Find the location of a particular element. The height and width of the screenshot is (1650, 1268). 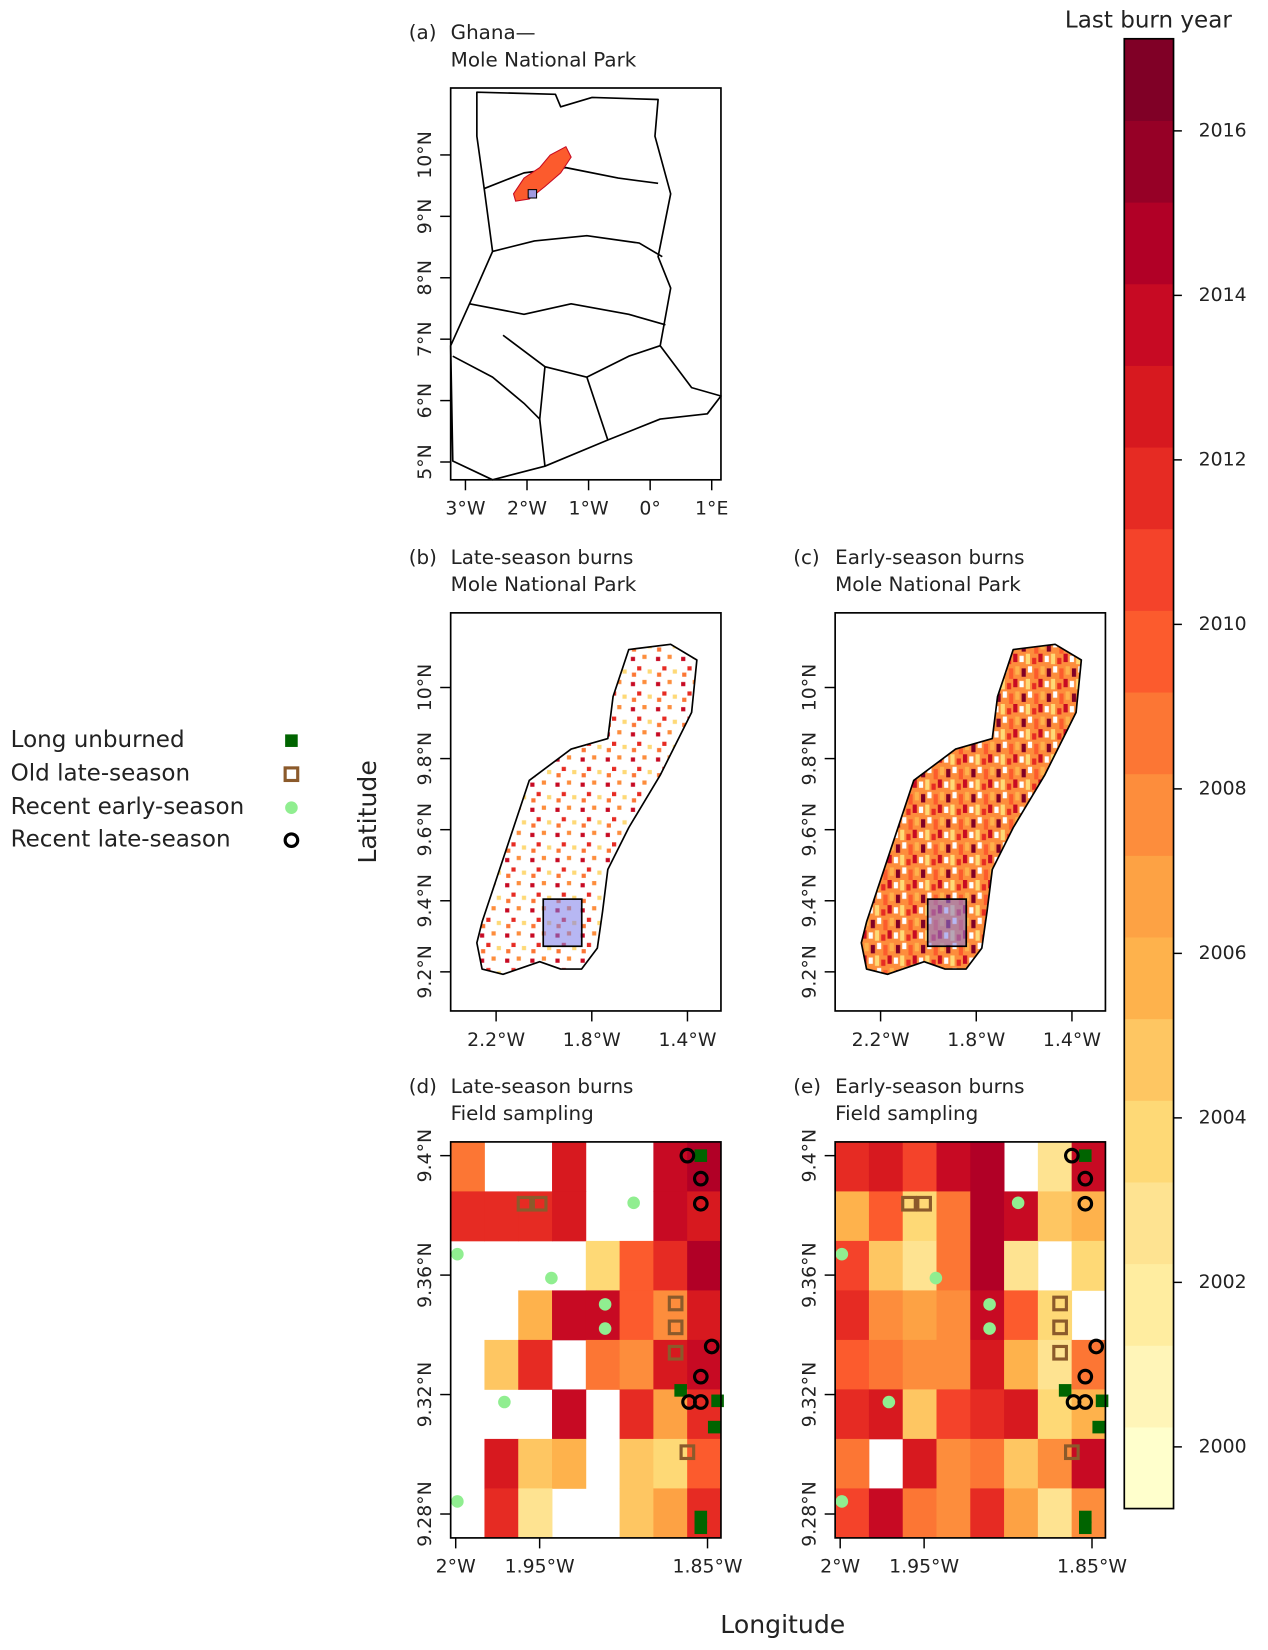

panel-title: Ghana— is located at coordinates (493, 32).